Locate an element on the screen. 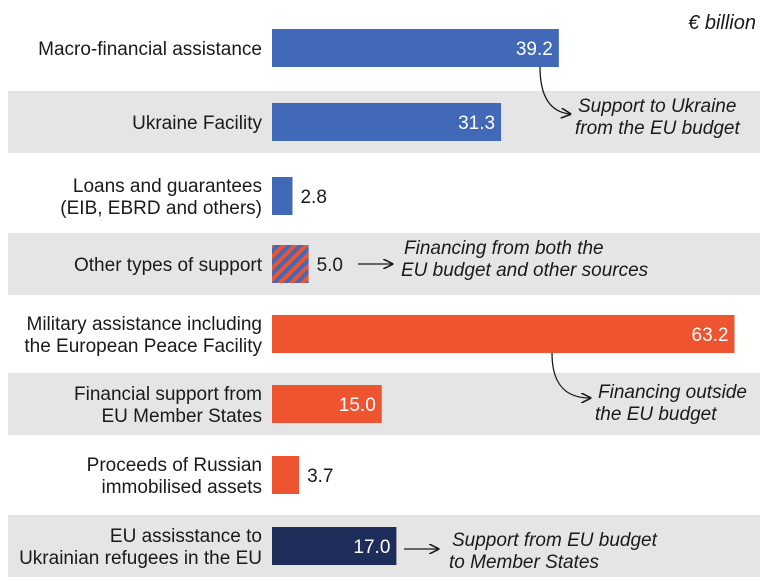 The width and height of the screenshot is (768, 580). row-band is located at coordinates (384, 404).